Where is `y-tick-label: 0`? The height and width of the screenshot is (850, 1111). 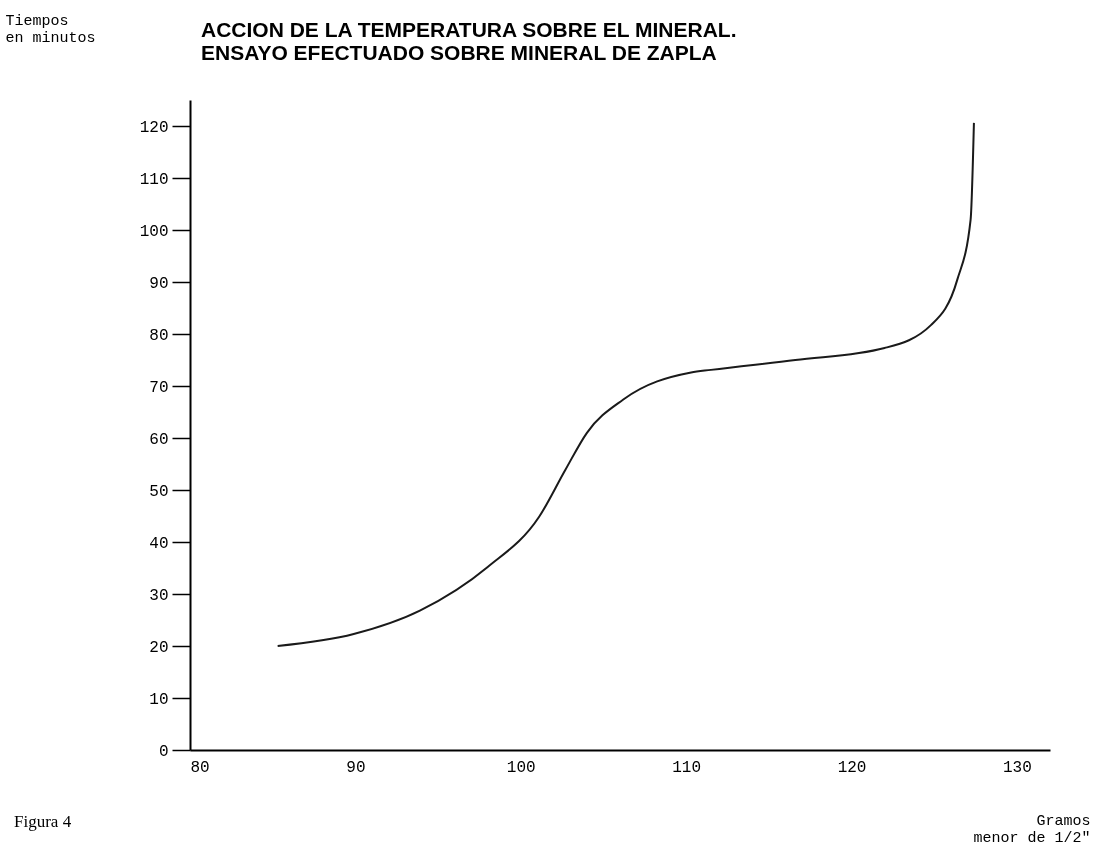 y-tick-label: 0 is located at coordinates (163, 751).